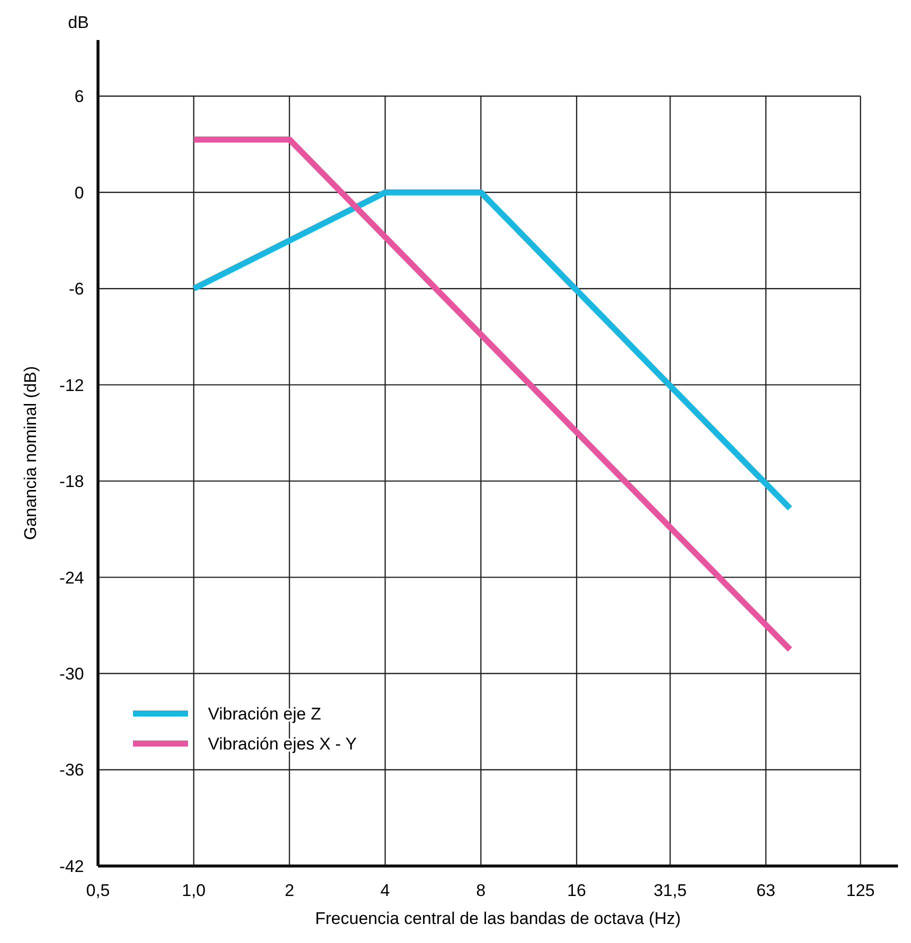  What do you see at coordinates (79, 192) in the screenshot?
I see `y-tick-label: 0` at bounding box center [79, 192].